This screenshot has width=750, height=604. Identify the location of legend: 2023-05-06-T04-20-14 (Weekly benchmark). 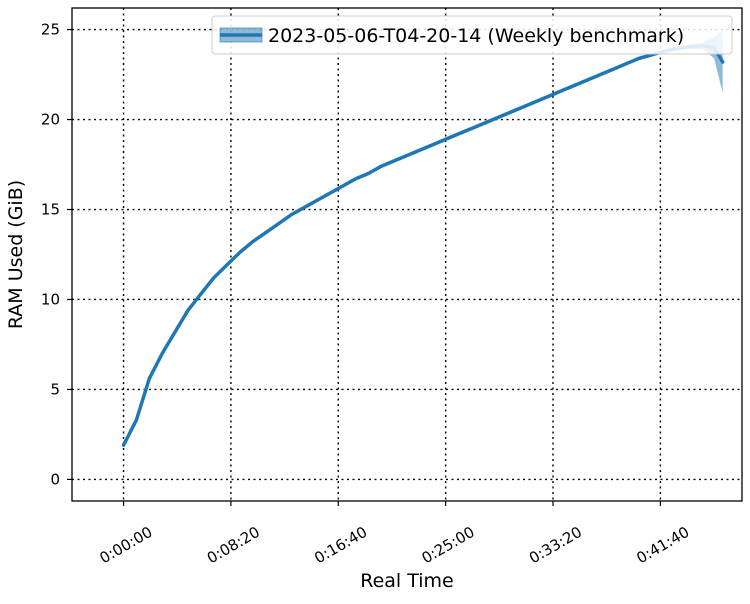
(472, 35).